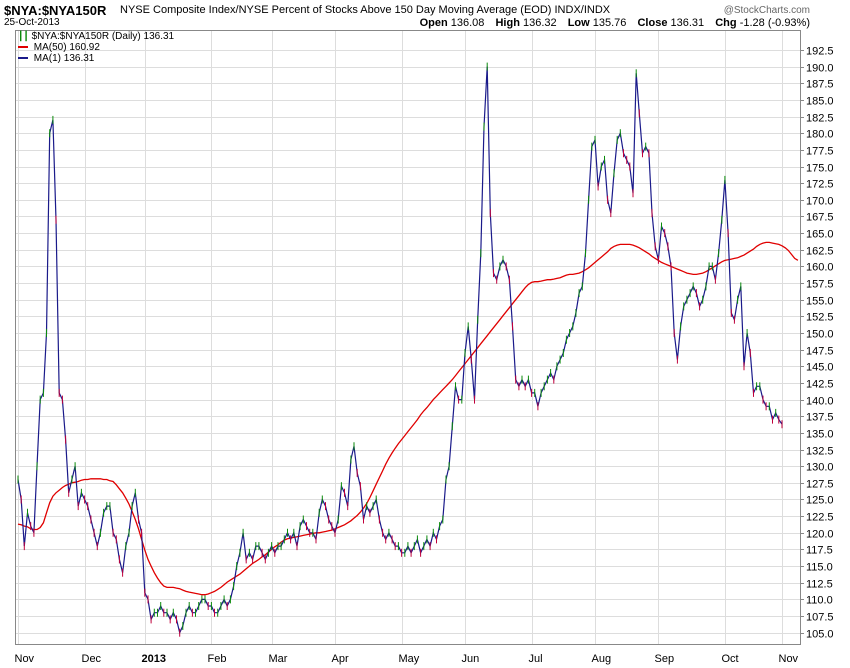 The height and width of the screenshot is (668, 850). I want to click on y-tick-label: 180.0, so click(820, 135).